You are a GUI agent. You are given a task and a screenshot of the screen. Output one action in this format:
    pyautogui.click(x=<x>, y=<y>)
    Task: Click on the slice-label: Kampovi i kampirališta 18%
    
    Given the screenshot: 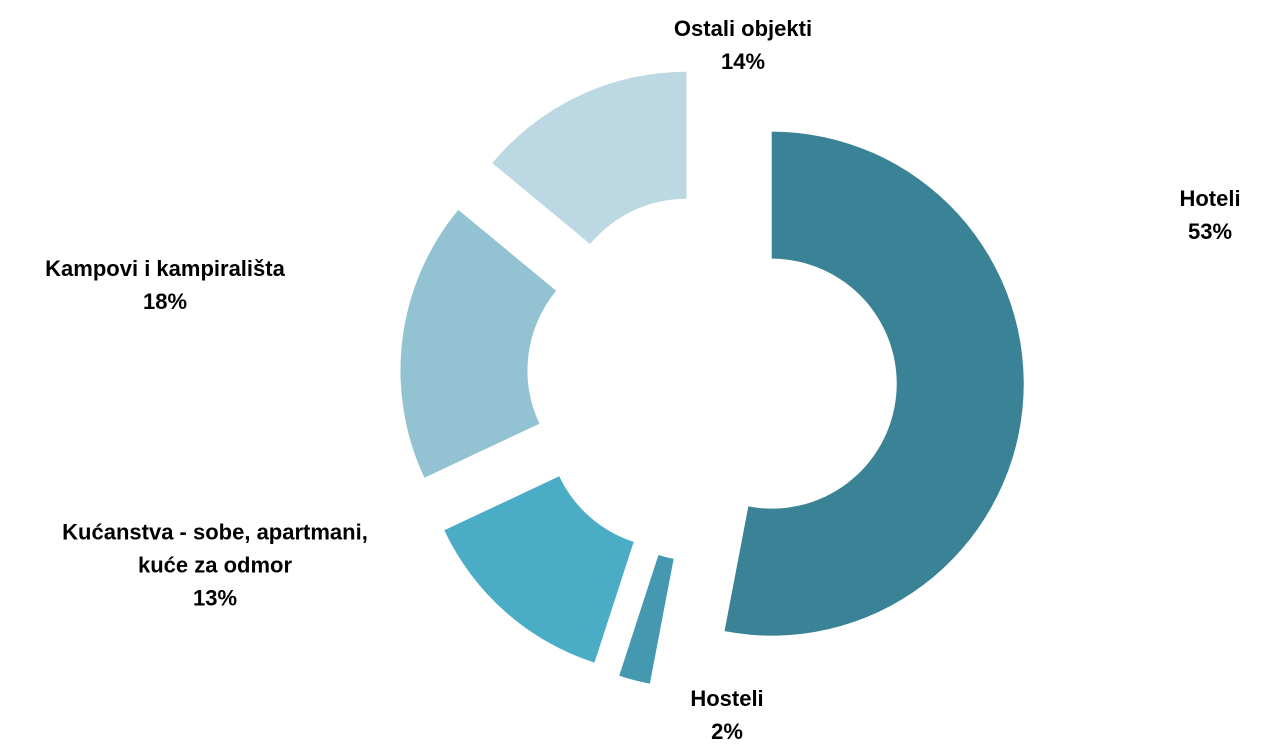 What is the action you would take?
    pyautogui.click(x=165, y=285)
    